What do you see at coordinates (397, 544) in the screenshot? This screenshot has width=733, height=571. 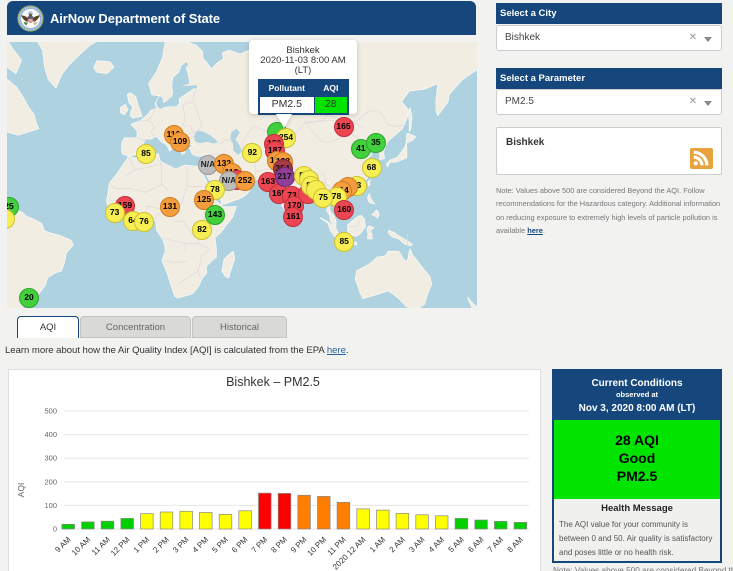 I see `svg-text: 2 AM` at bounding box center [397, 544].